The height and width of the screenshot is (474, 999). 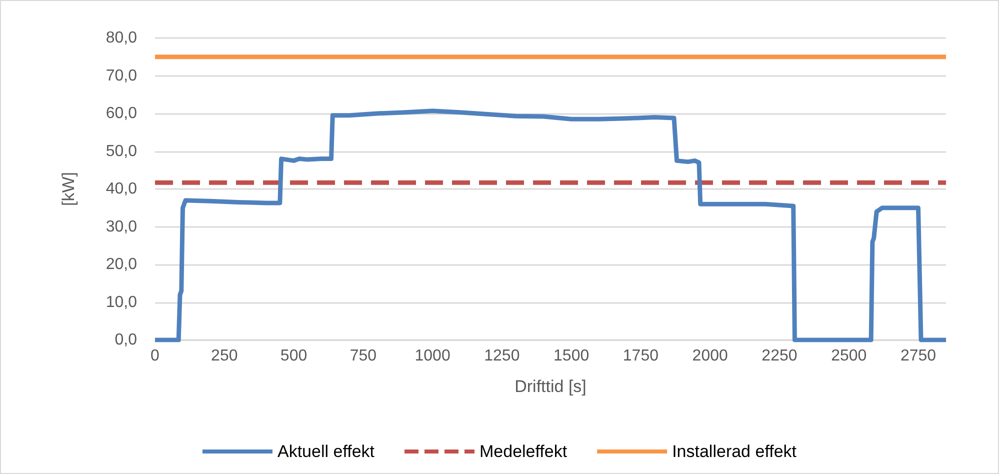 I want to click on legend-label: Aktuell effekt, so click(x=326, y=451).